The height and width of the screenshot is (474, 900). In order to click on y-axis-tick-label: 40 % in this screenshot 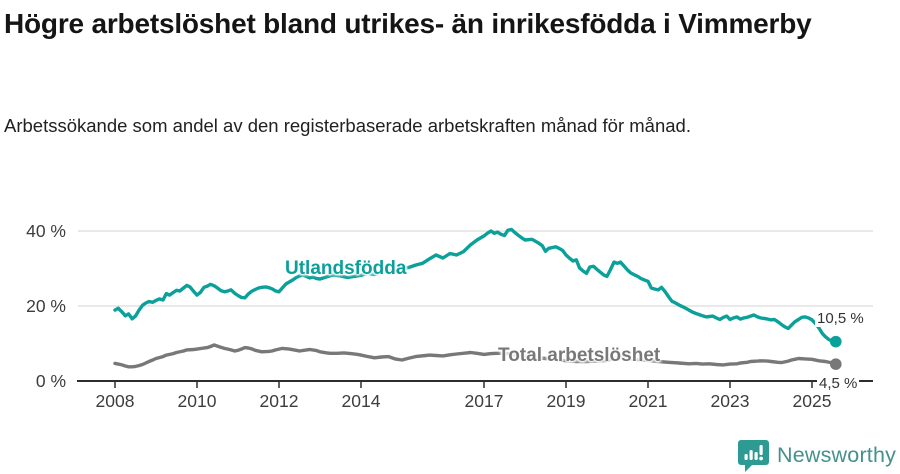, I will do `click(46, 231)`.